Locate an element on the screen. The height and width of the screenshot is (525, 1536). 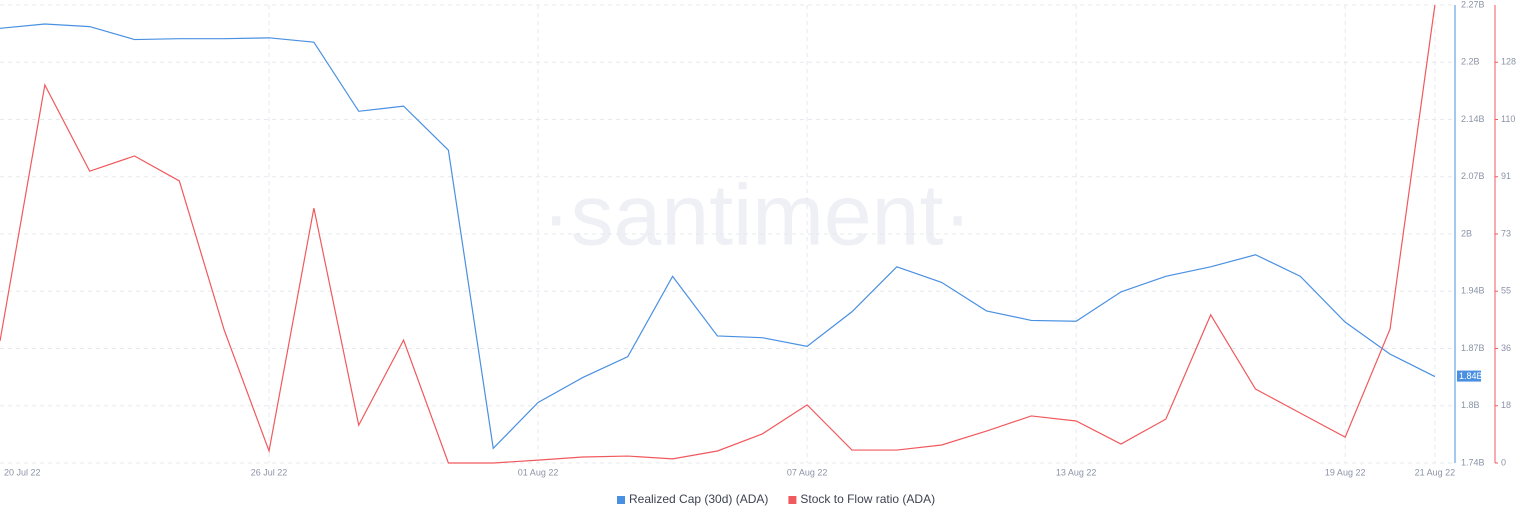
value-label-box is located at coordinates (1469, 376).